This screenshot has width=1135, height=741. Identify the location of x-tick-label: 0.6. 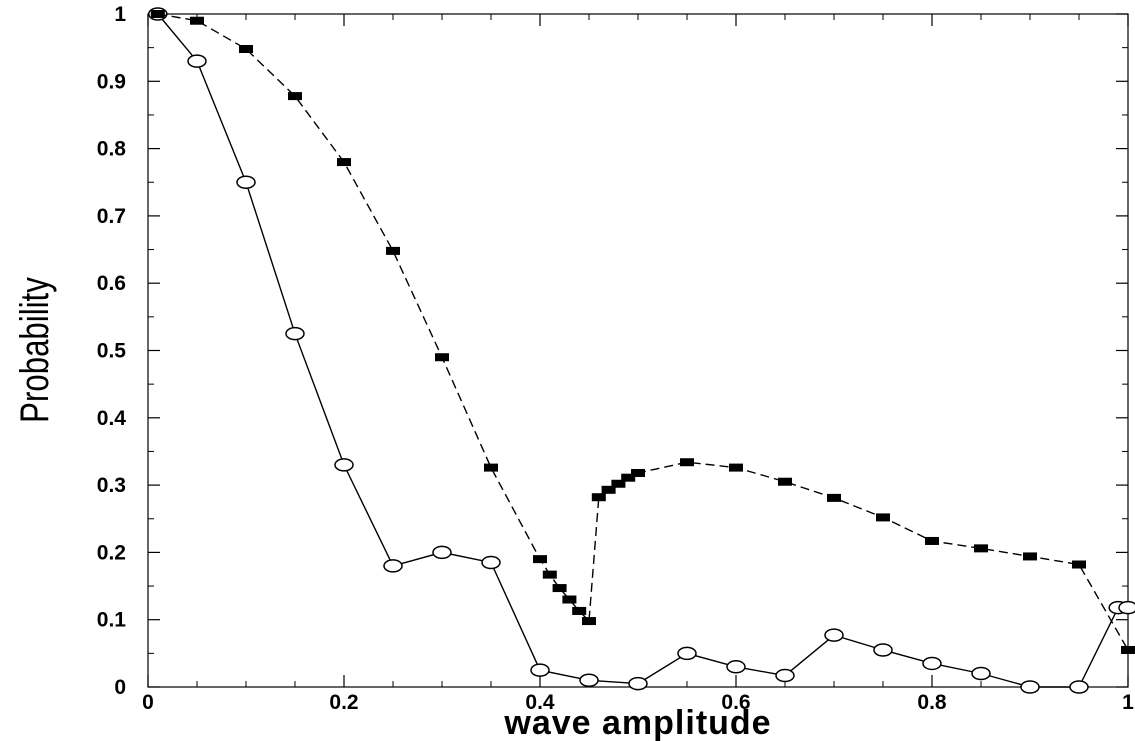
(735, 702).